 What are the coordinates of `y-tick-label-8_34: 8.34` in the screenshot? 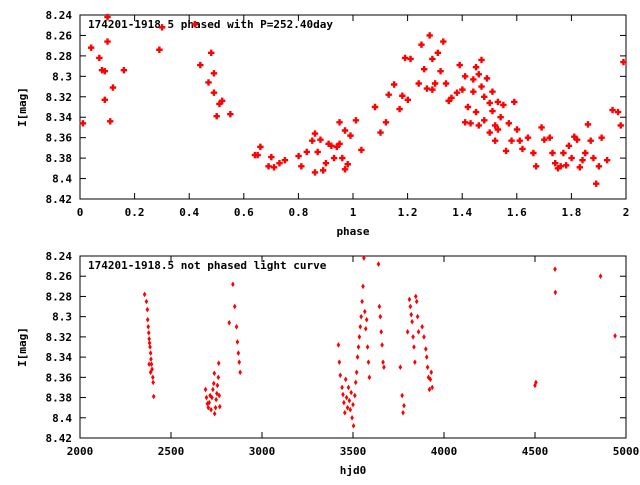 It's located at (59, 357).